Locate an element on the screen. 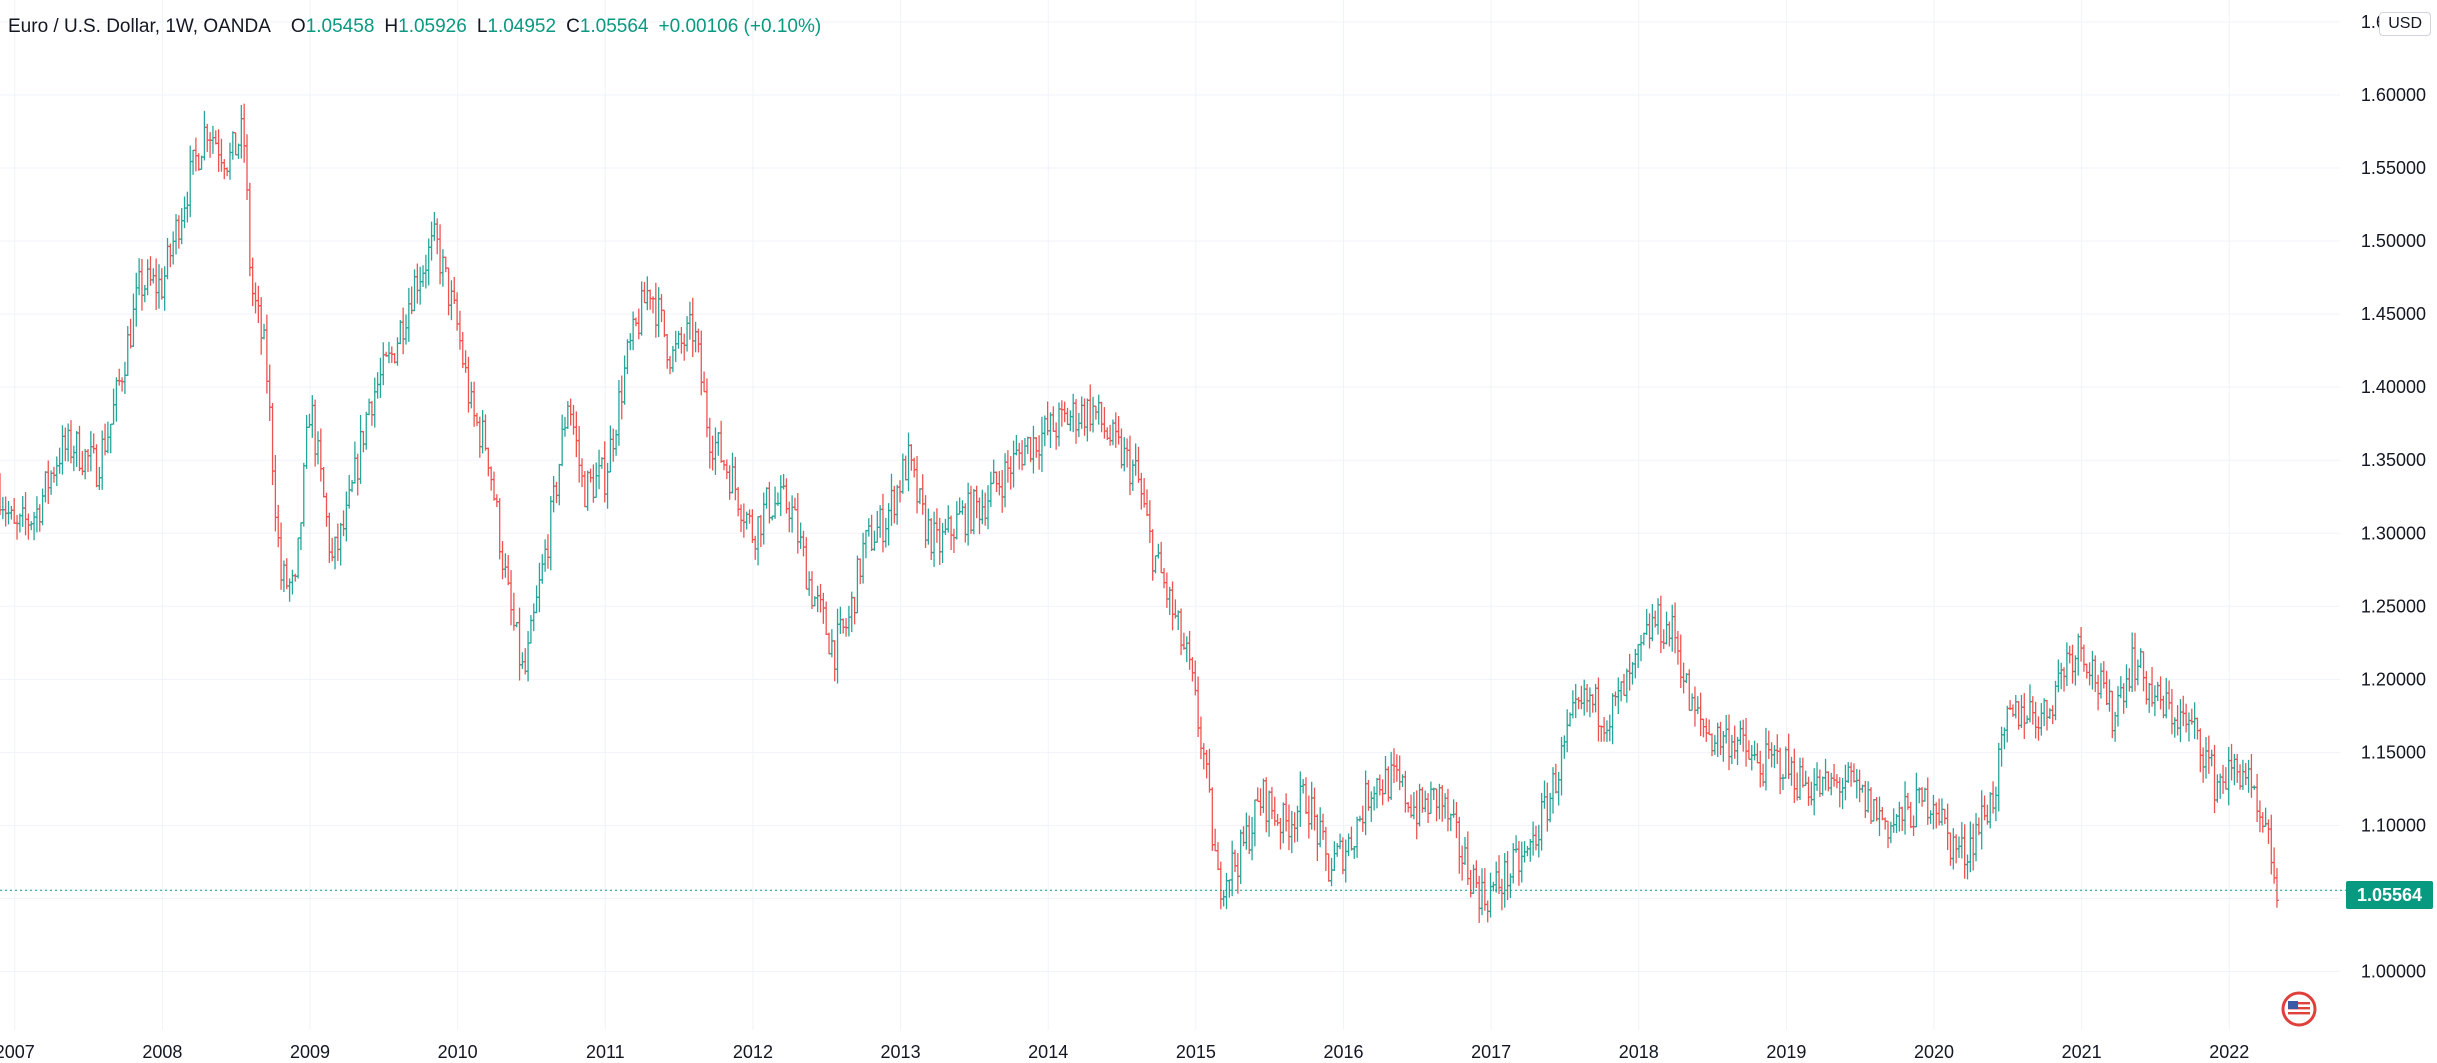 This screenshot has height=1063, width=2437. year-tick-label: 2014 is located at coordinates (1048, 1052).